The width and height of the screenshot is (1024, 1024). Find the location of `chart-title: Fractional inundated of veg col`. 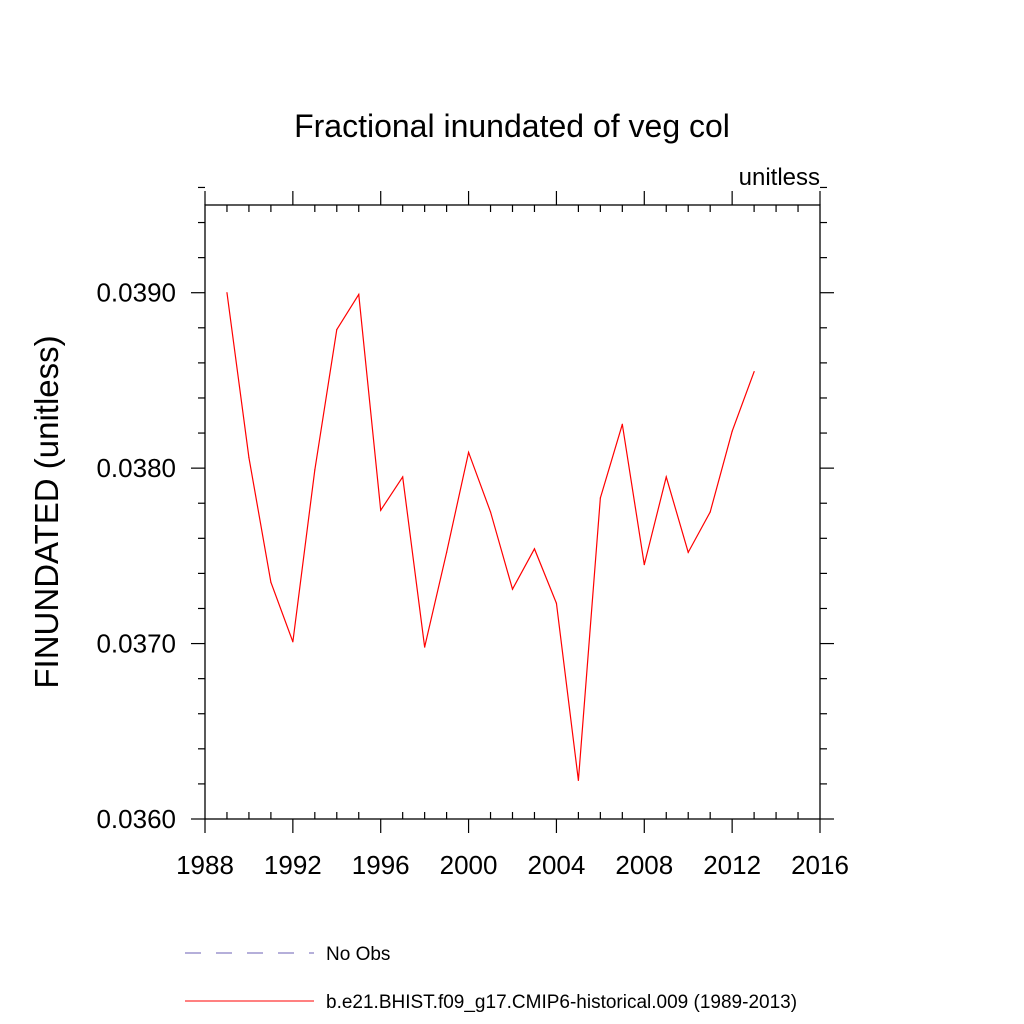

chart-title: Fractional inundated of veg col is located at coordinates (512, 126).